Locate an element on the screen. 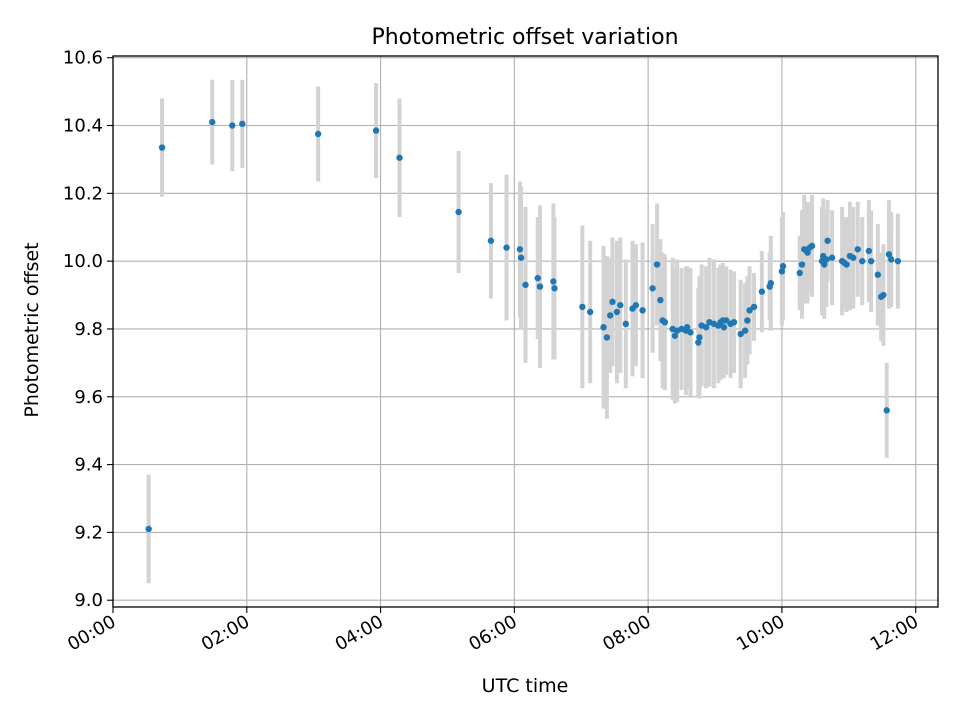 This screenshot has height=720, width=960. y-axis-ticks: 9.0 9.2 9.4 9.6 9.8 10.0 10.2 10.4 10.6 is located at coordinates (88, 329).